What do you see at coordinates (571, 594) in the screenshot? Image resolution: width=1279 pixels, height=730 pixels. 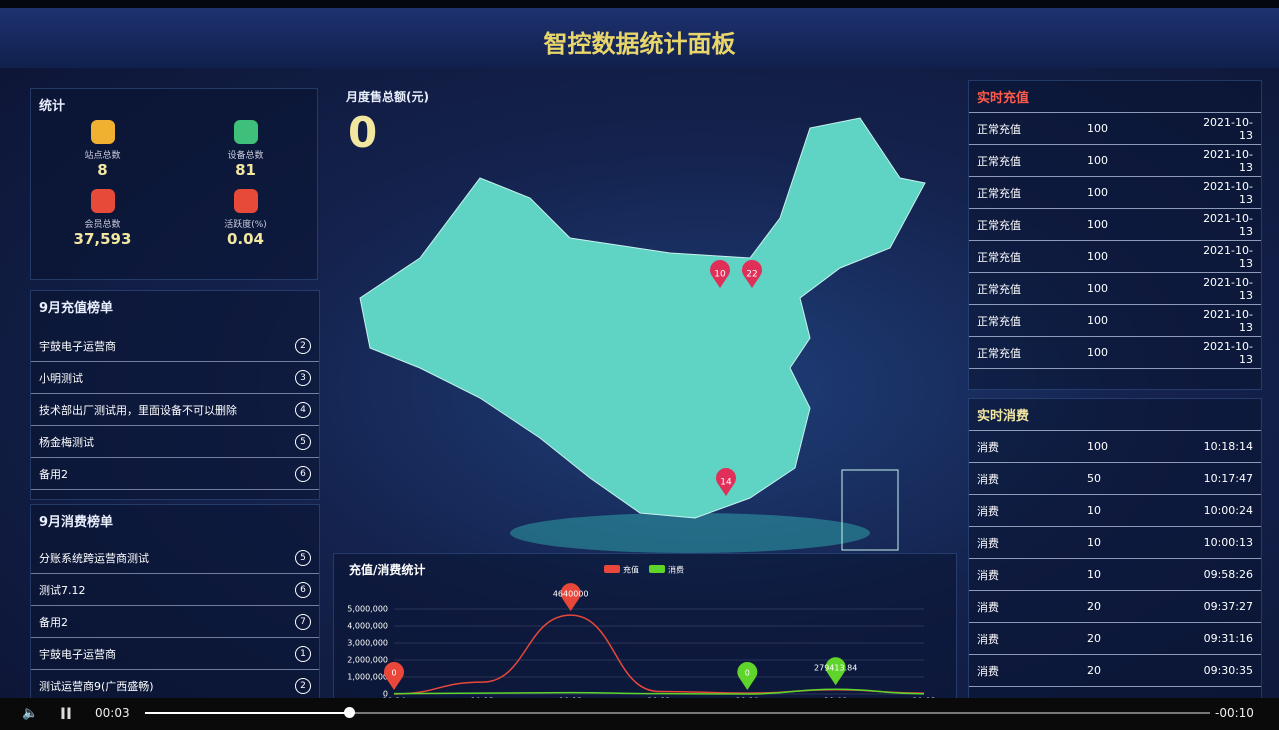 I see `extreme-pin-label: 4640000` at bounding box center [571, 594].